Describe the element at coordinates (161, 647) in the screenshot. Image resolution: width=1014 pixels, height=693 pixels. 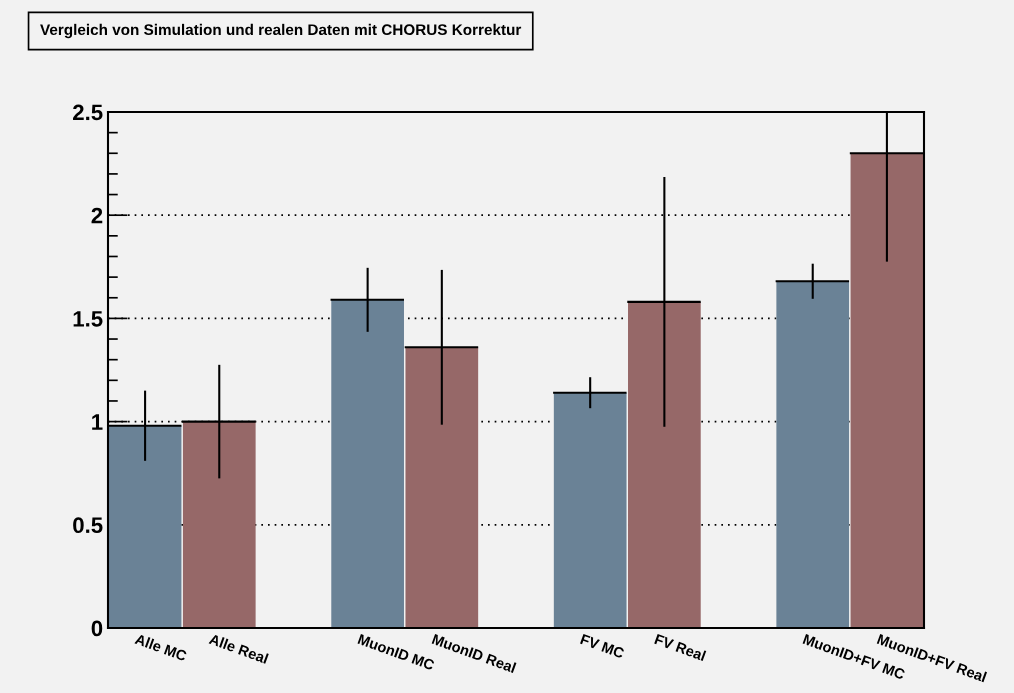
I see `x-tick-label: Alle MC` at that location.